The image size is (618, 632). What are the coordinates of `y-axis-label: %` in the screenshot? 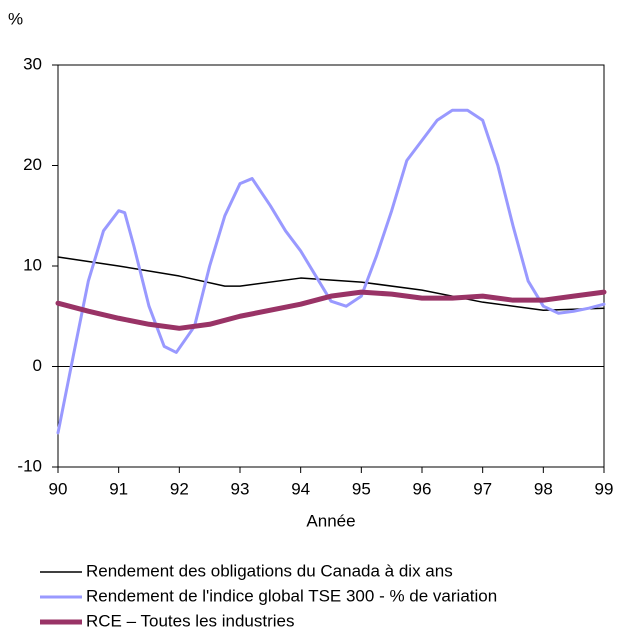 It's located at (15, 18).